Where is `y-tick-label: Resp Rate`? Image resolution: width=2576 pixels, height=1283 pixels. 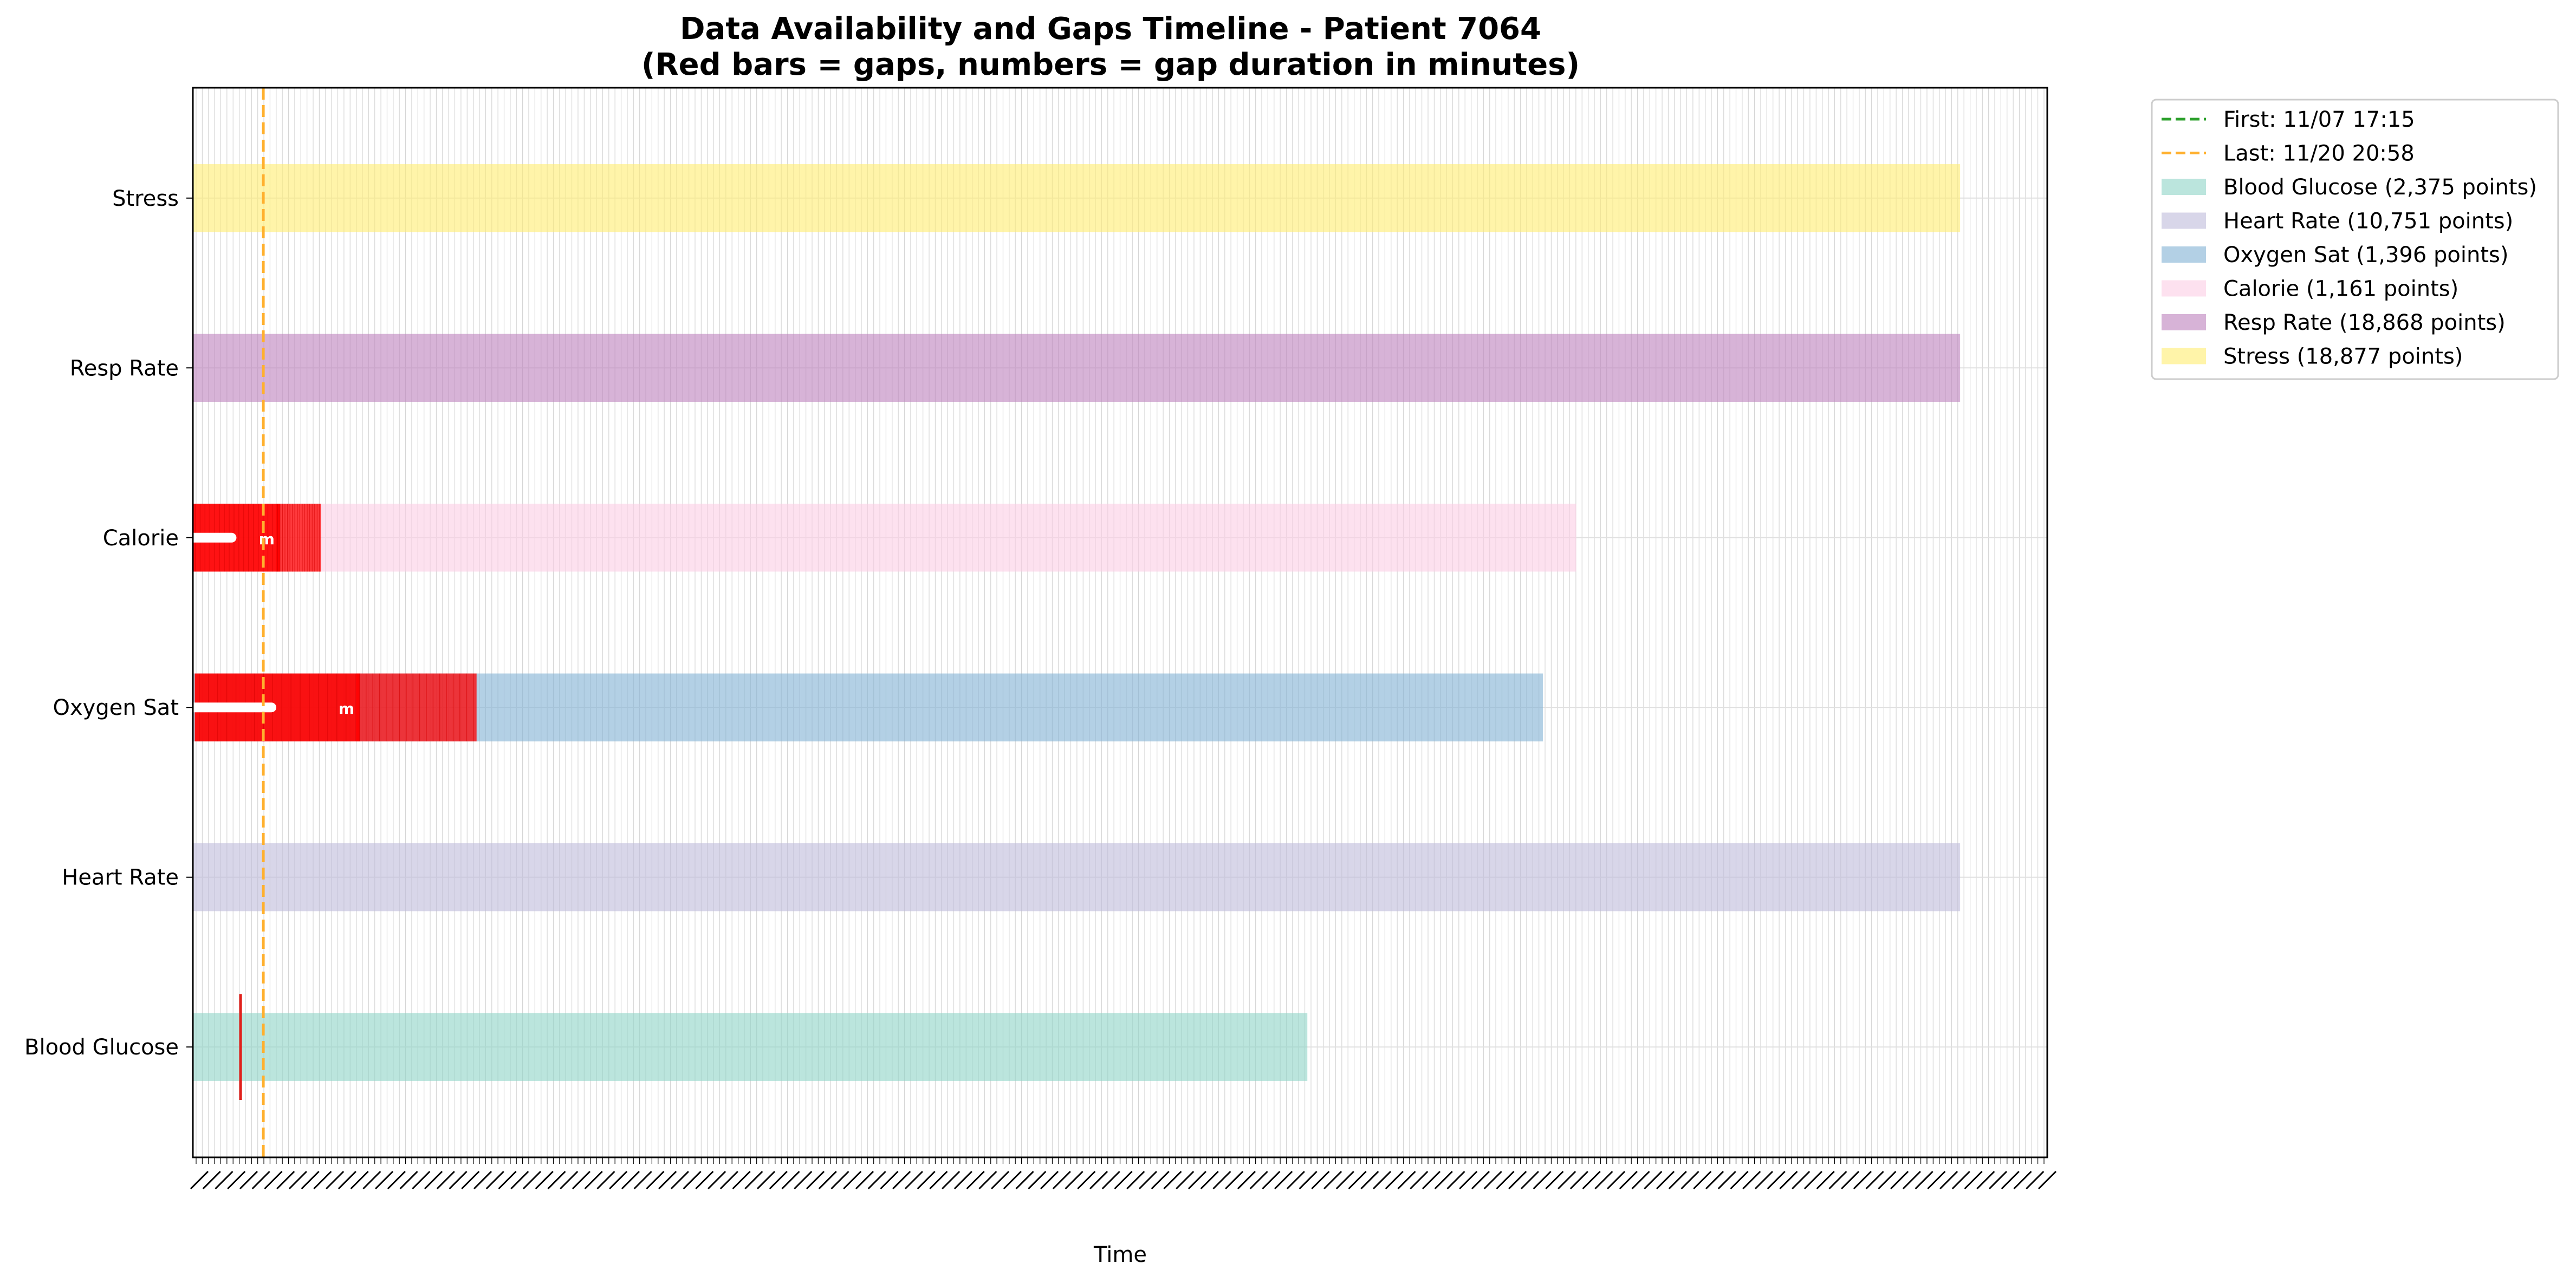
y-tick-label: Resp Rate is located at coordinates (124, 368).